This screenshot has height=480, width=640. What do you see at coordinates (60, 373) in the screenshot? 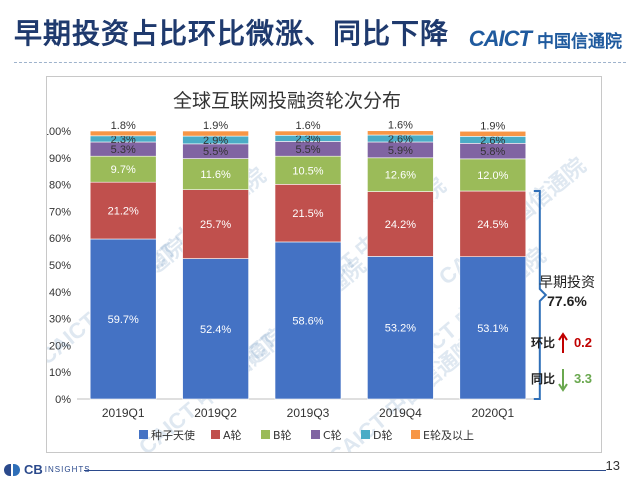
I see `y-tick-label: 10%` at bounding box center [60, 373].